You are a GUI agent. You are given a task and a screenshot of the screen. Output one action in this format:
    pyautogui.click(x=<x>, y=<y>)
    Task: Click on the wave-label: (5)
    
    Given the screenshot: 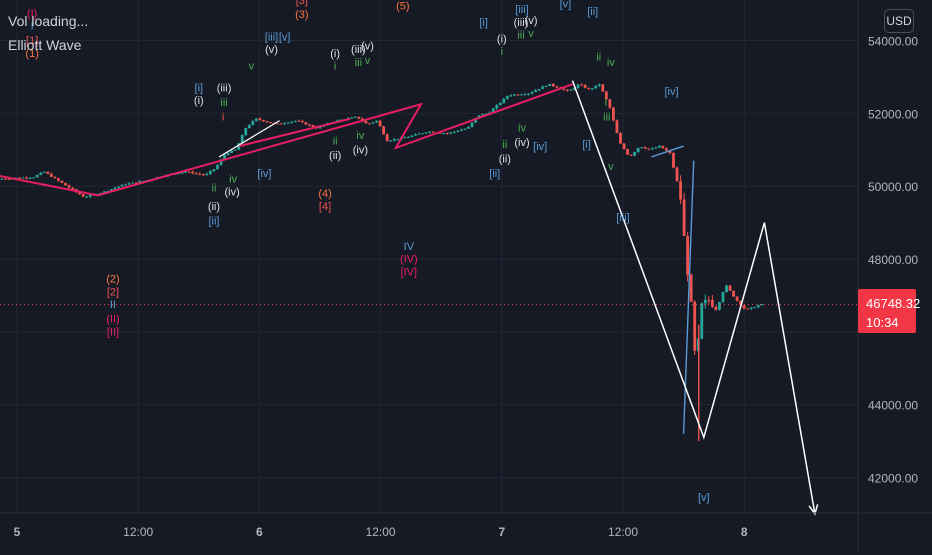 What is the action you would take?
    pyautogui.click(x=402, y=7)
    